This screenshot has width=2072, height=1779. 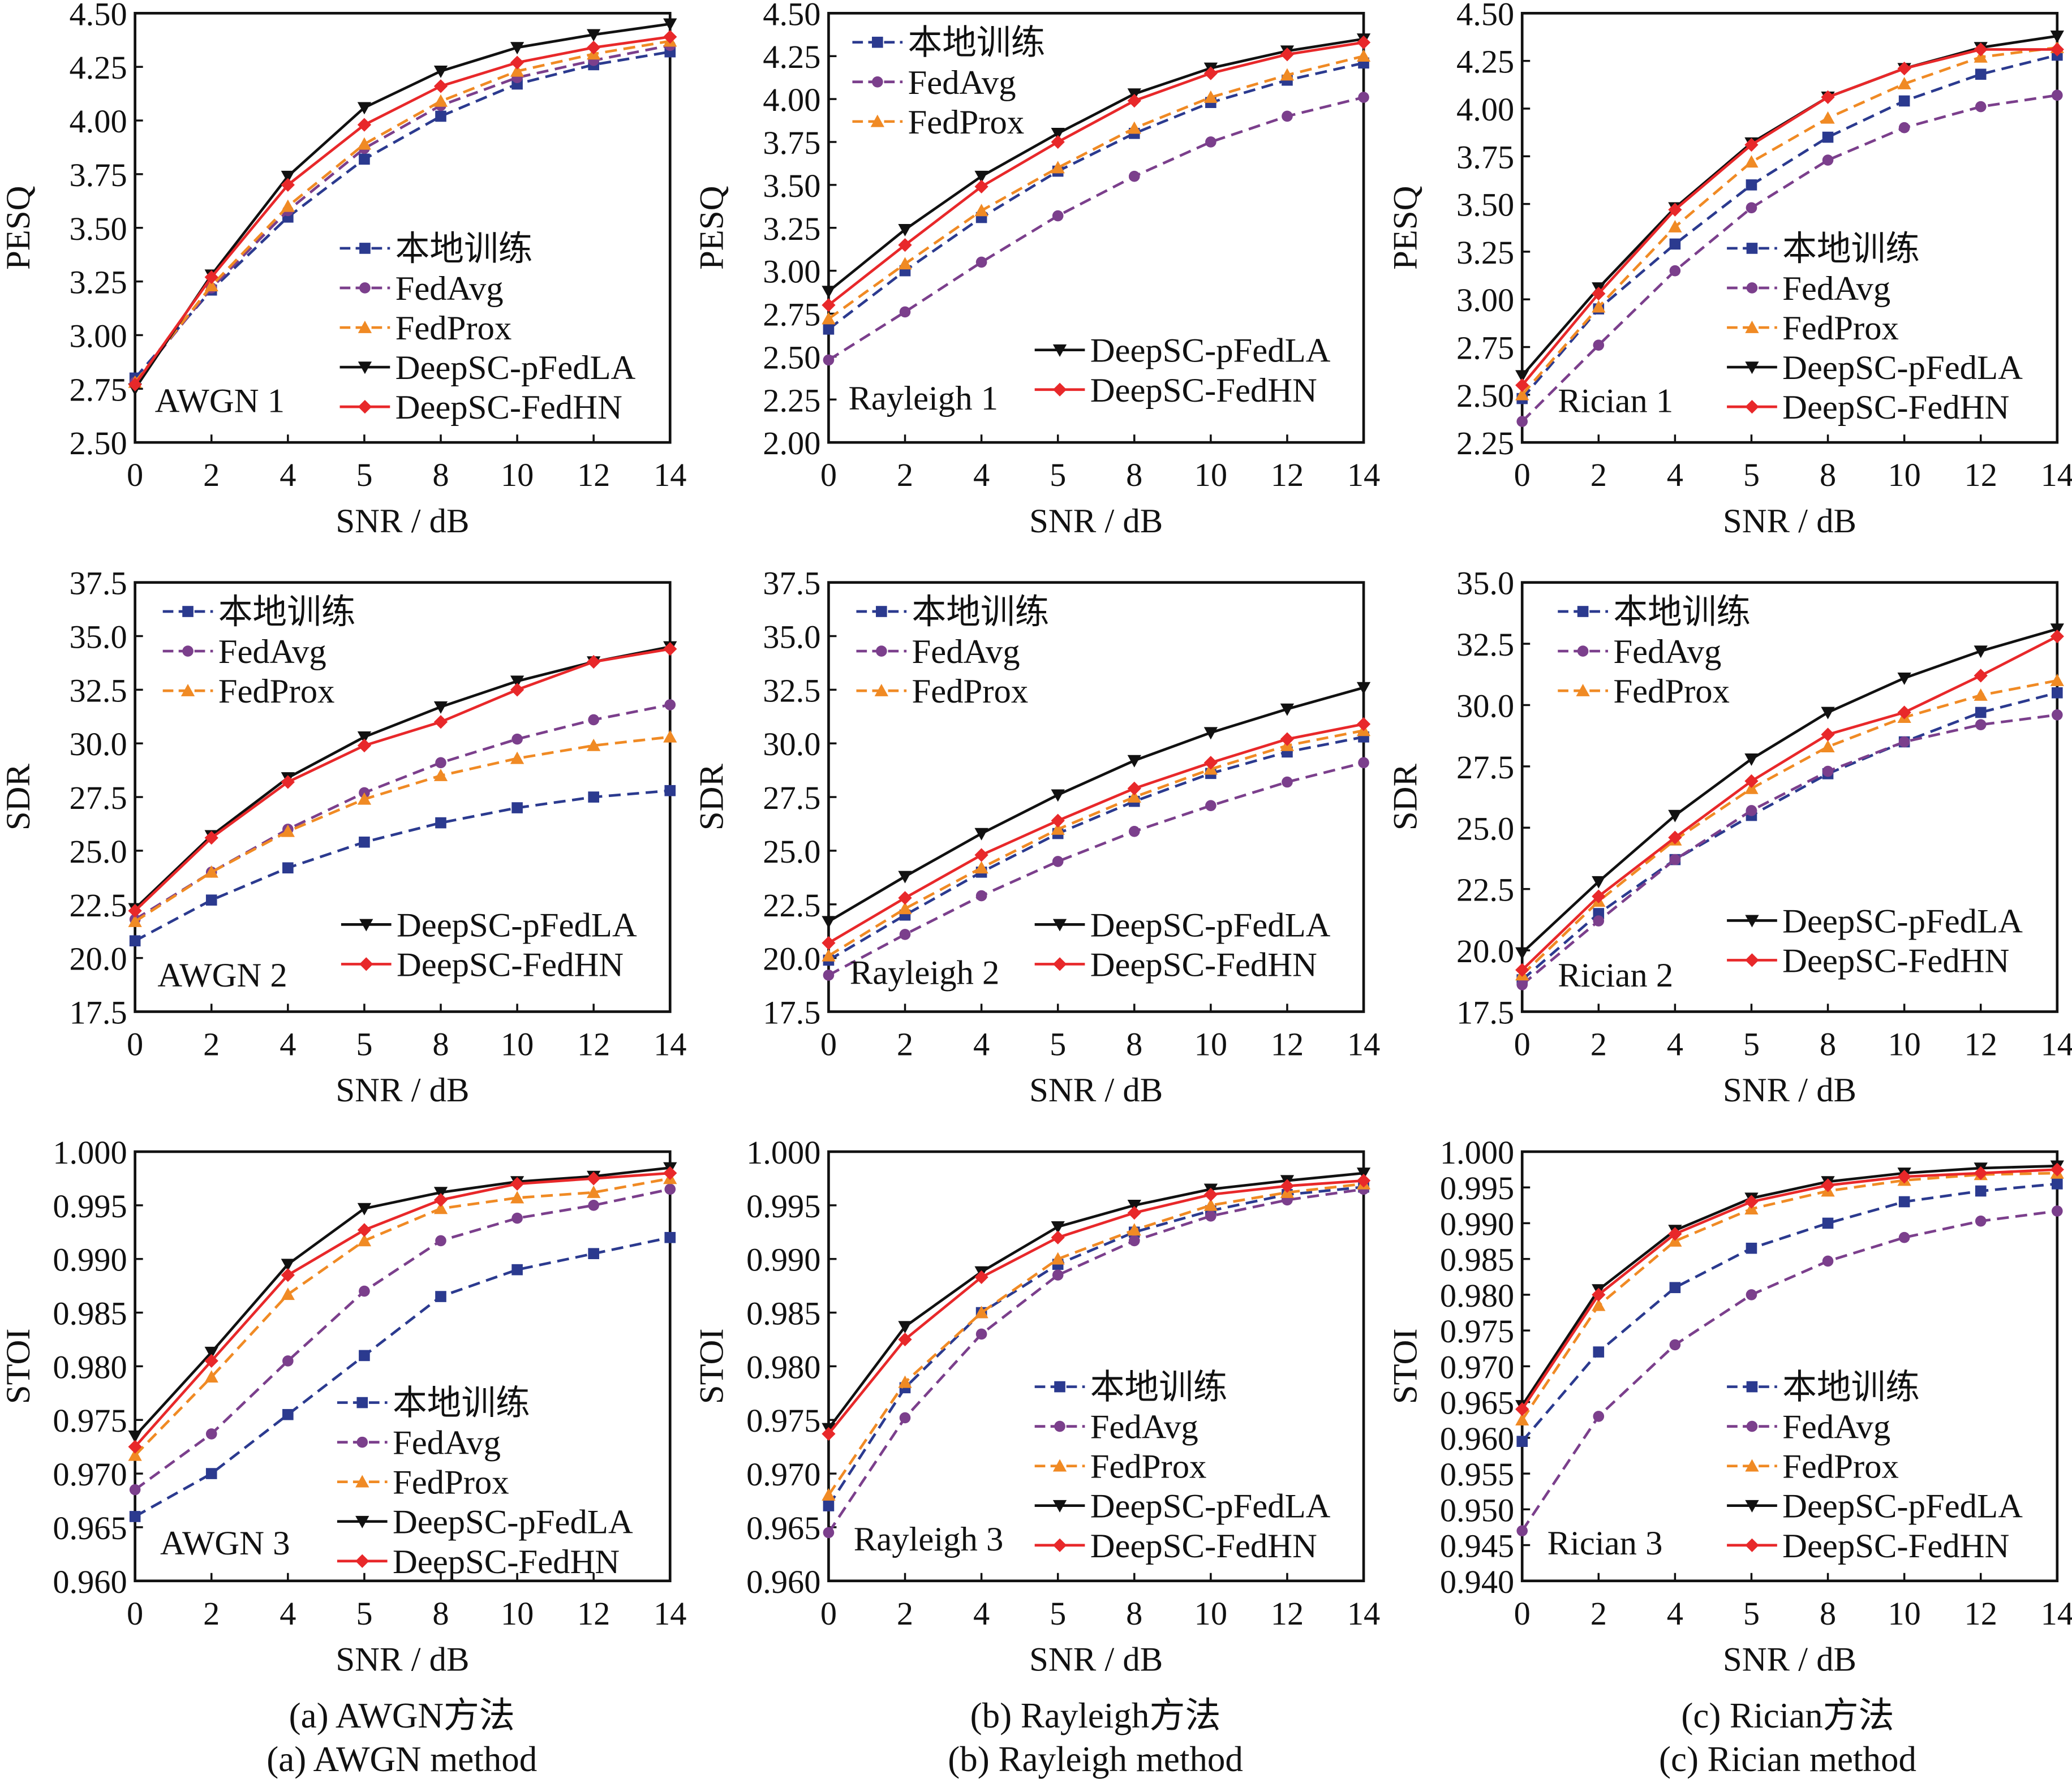 I want to click on legend-item: DeepSC-pFedLA, so click(x=1875, y=1507).